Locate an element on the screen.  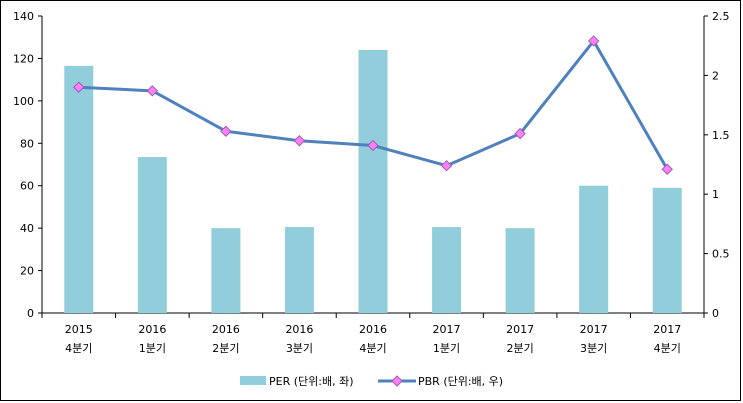
legend-swatch-per is located at coordinates (253, 380).